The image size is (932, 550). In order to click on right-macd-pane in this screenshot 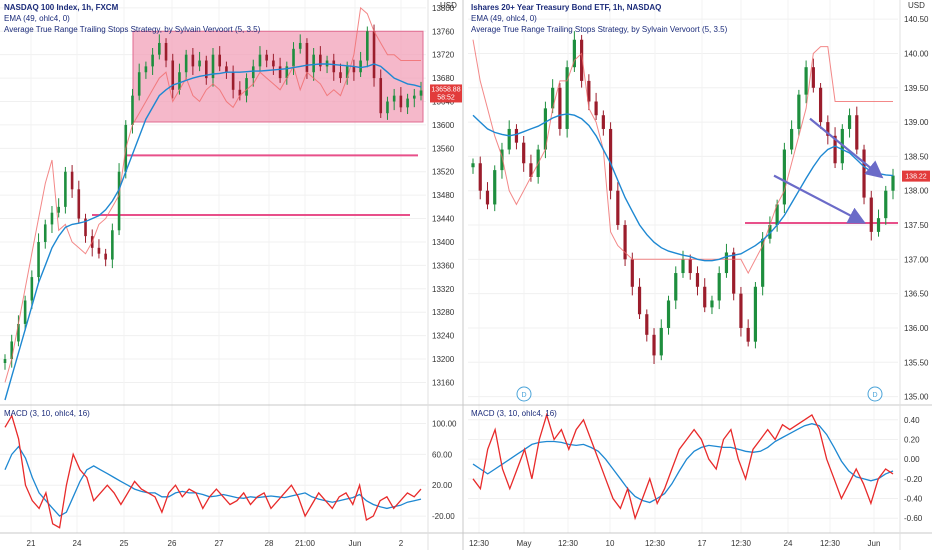, I will do `click(683, 469)`.